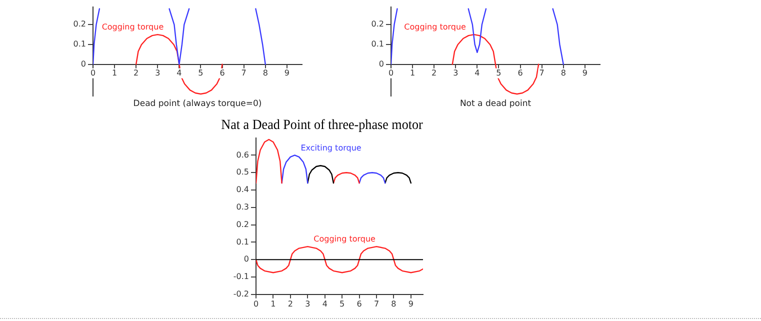 The width and height of the screenshot is (761, 321). I want to click on series-label: Exciting torque, so click(331, 147).